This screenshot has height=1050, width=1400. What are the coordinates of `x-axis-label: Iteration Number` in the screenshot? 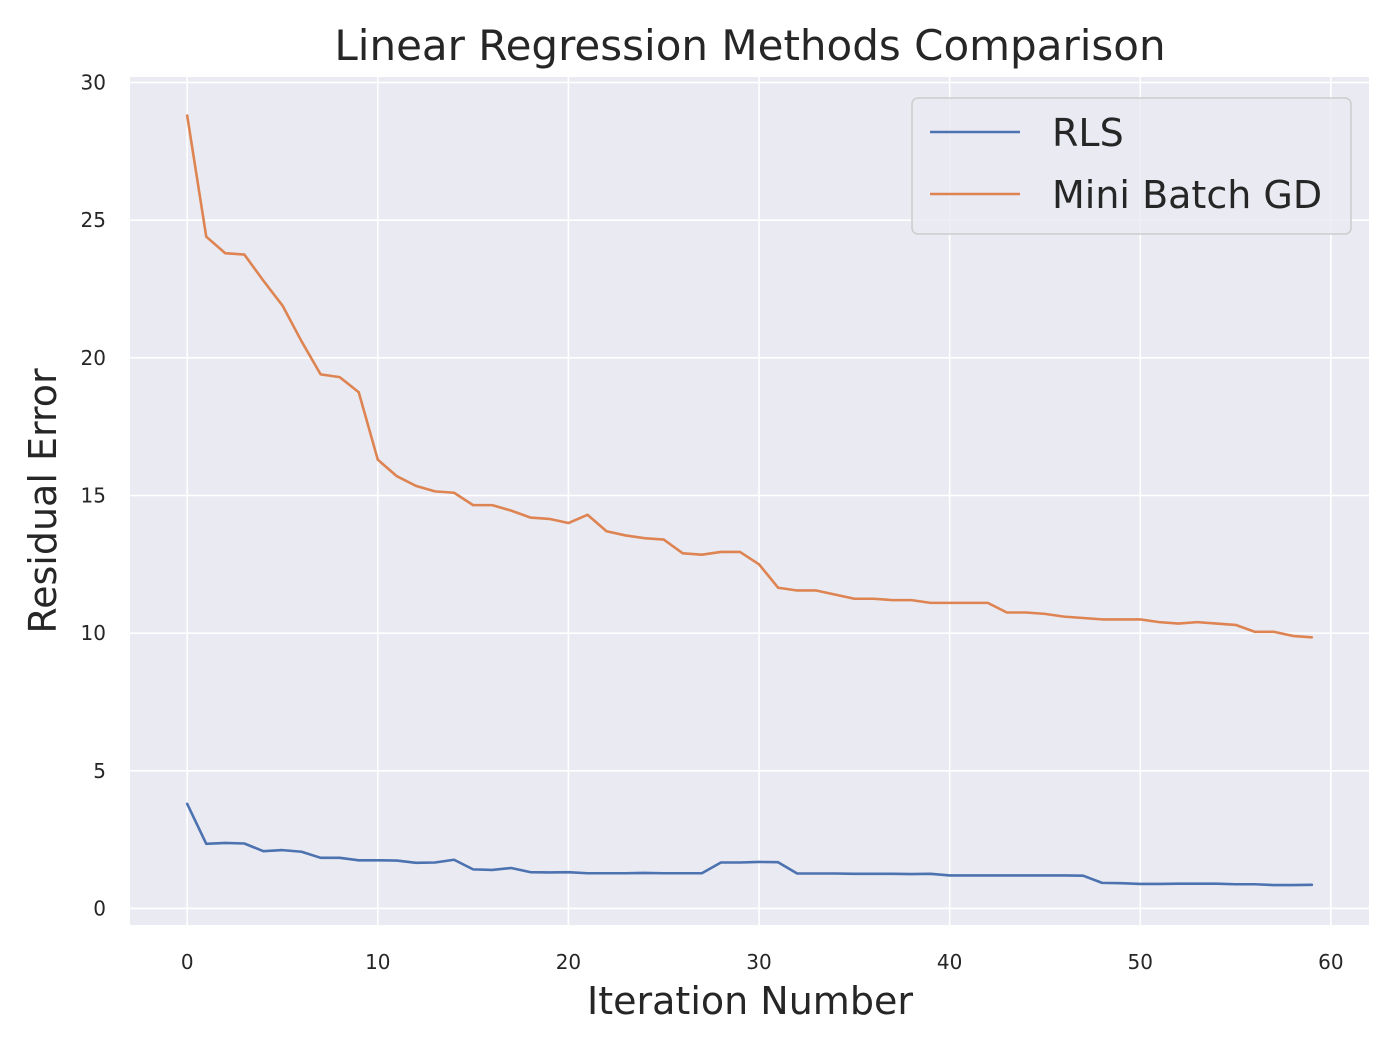 It's located at (750, 1001).